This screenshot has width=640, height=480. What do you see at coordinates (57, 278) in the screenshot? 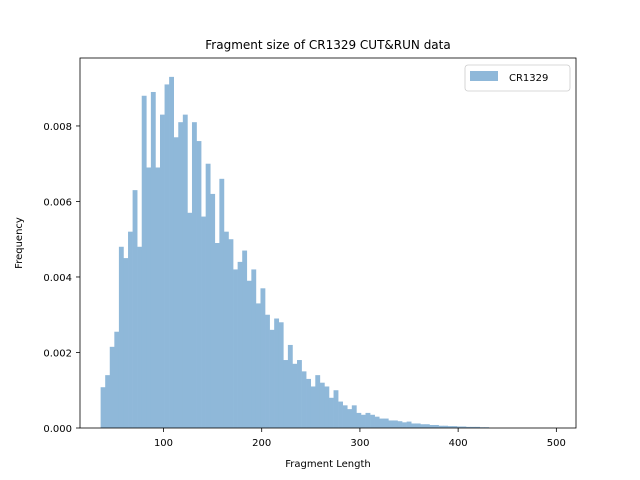
I see `y-tick-label: 0.004` at bounding box center [57, 278].